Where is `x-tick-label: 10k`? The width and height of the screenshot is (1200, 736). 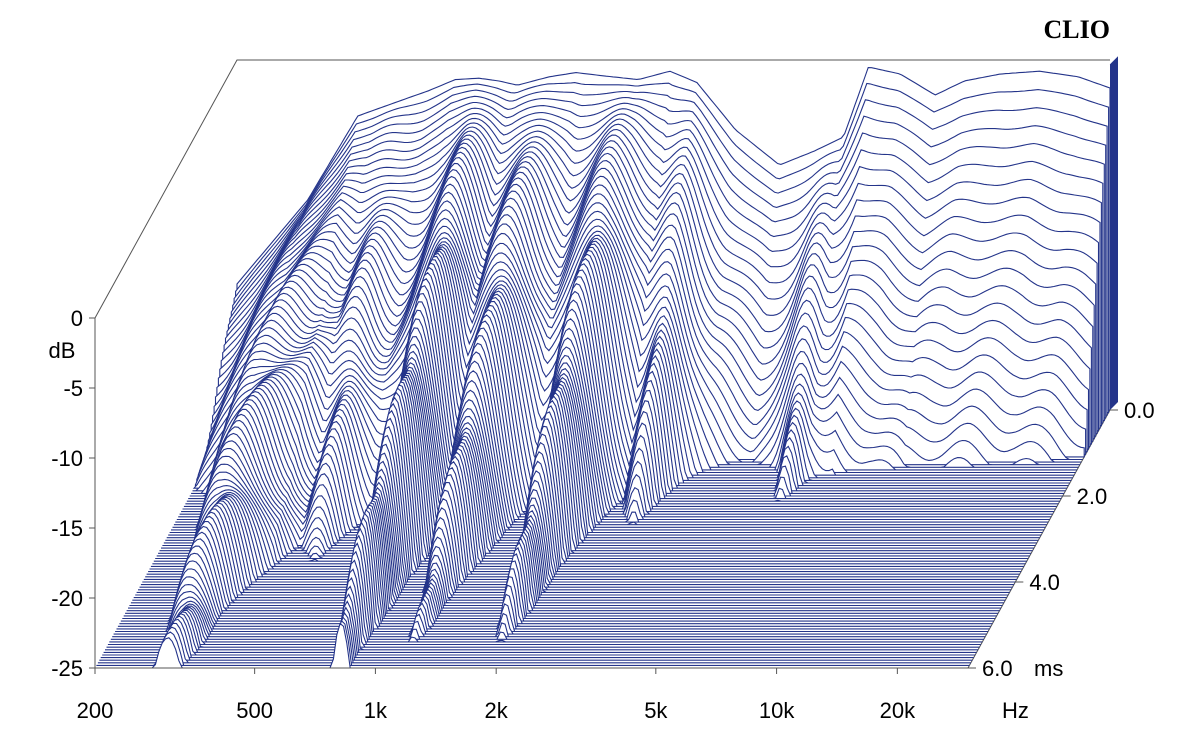
x-tick-label: 10k is located at coordinates (777, 710).